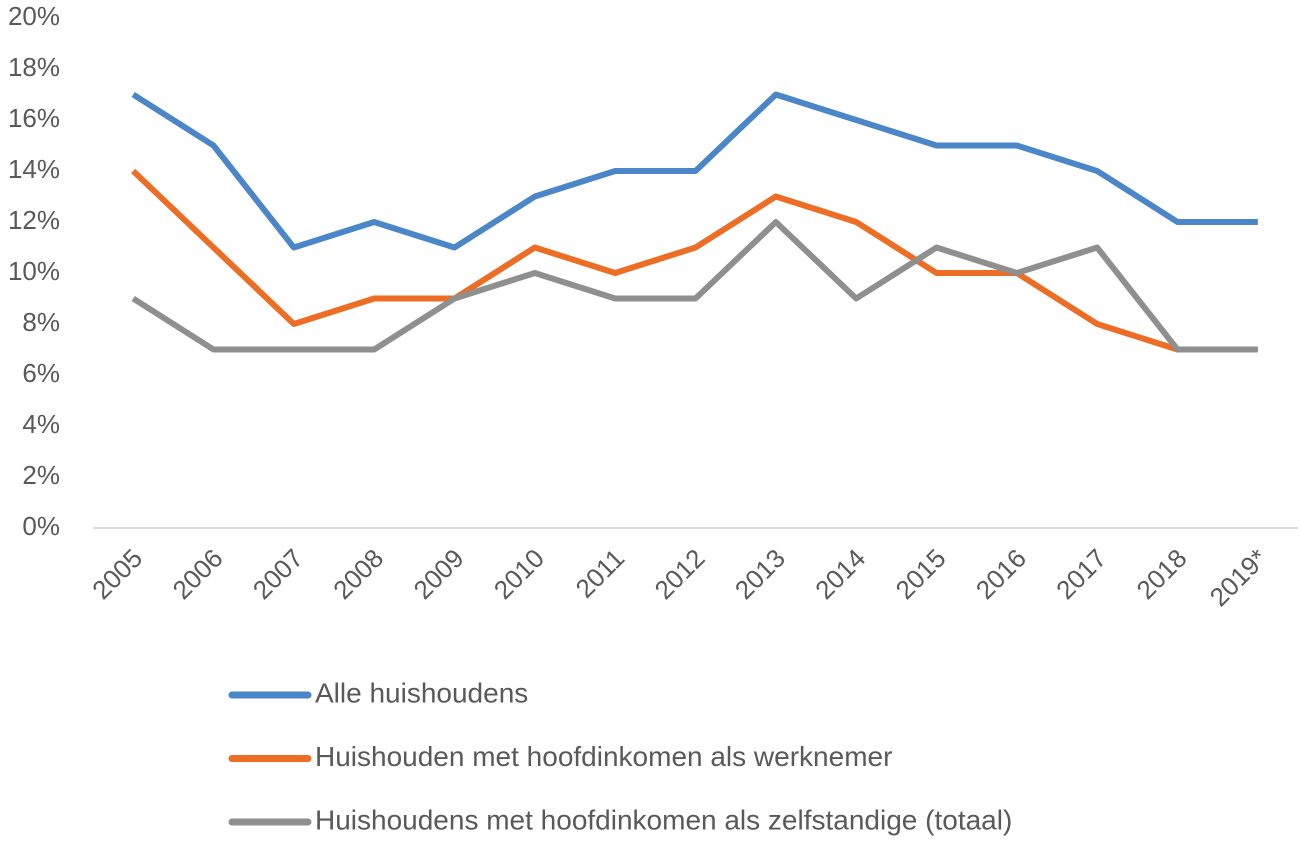 This screenshot has height=851, width=1299. Describe the element at coordinates (41, 322) in the screenshot. I see `y-tick-label: 8%` at that location.